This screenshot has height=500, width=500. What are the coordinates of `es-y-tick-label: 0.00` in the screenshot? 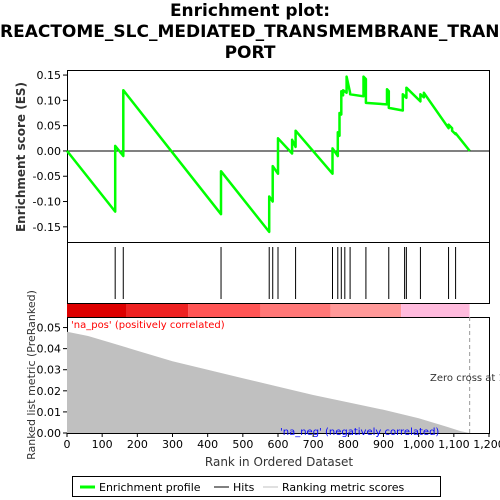 It's located at (49, 151).